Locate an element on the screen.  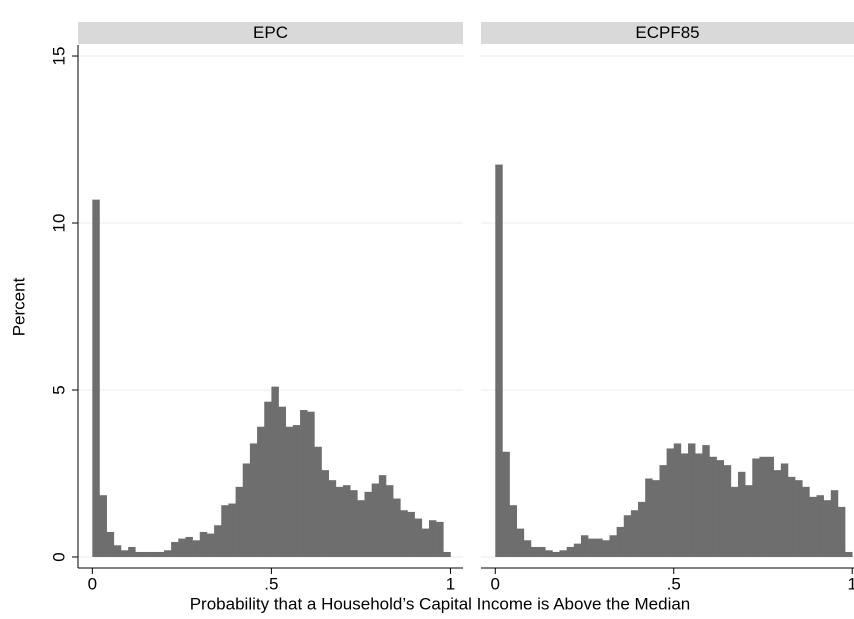
y-tick-label: 0 is located at coordinates (58, 556).